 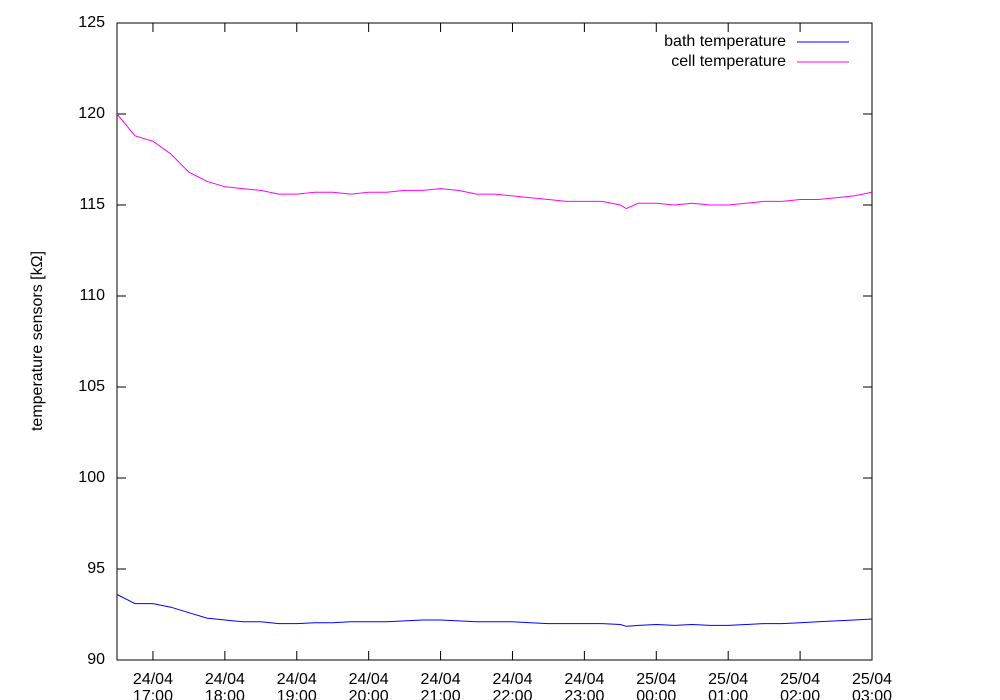 I want to click on x-tick-label: 24/04 21:00, so click(x=441, y=685).